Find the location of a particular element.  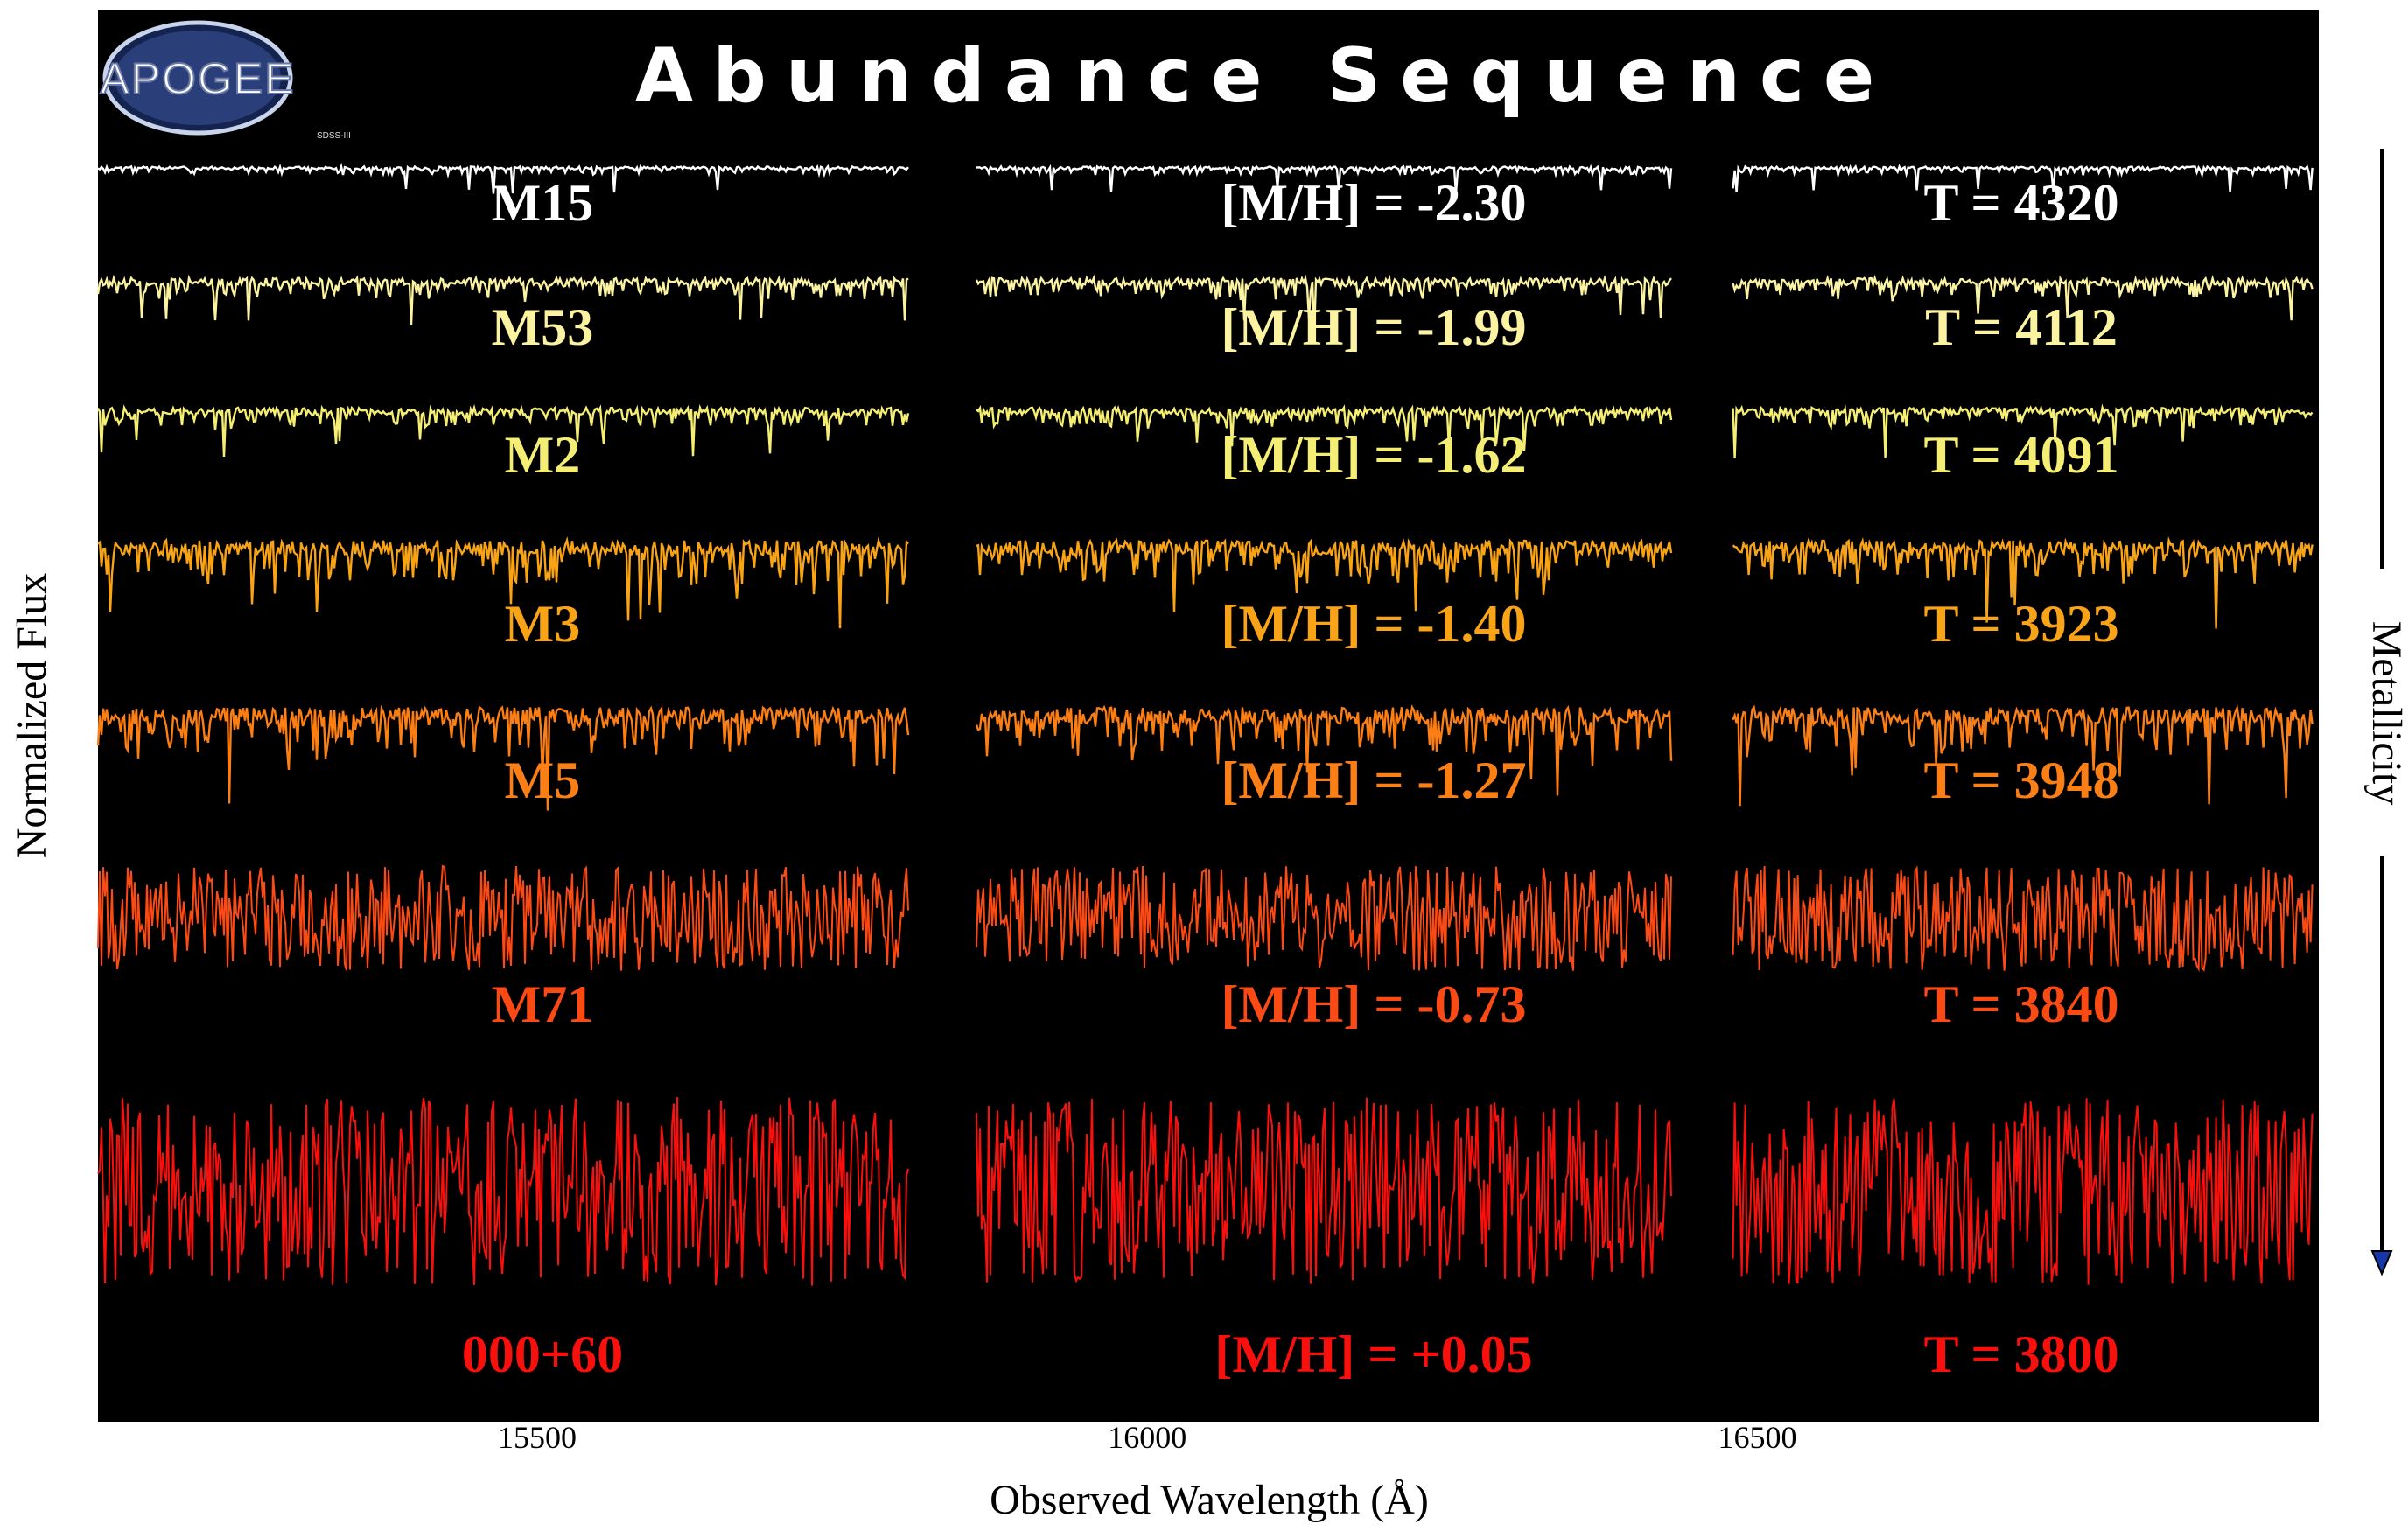

metallicity-arrow: Metallicity is located at coordinates (2385, 712).